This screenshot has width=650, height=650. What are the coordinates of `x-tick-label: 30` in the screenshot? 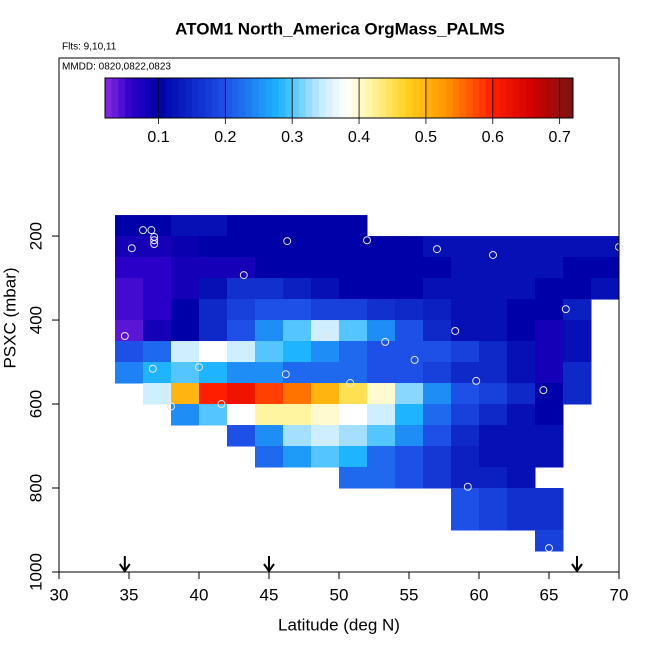 It's located at (59, 594).